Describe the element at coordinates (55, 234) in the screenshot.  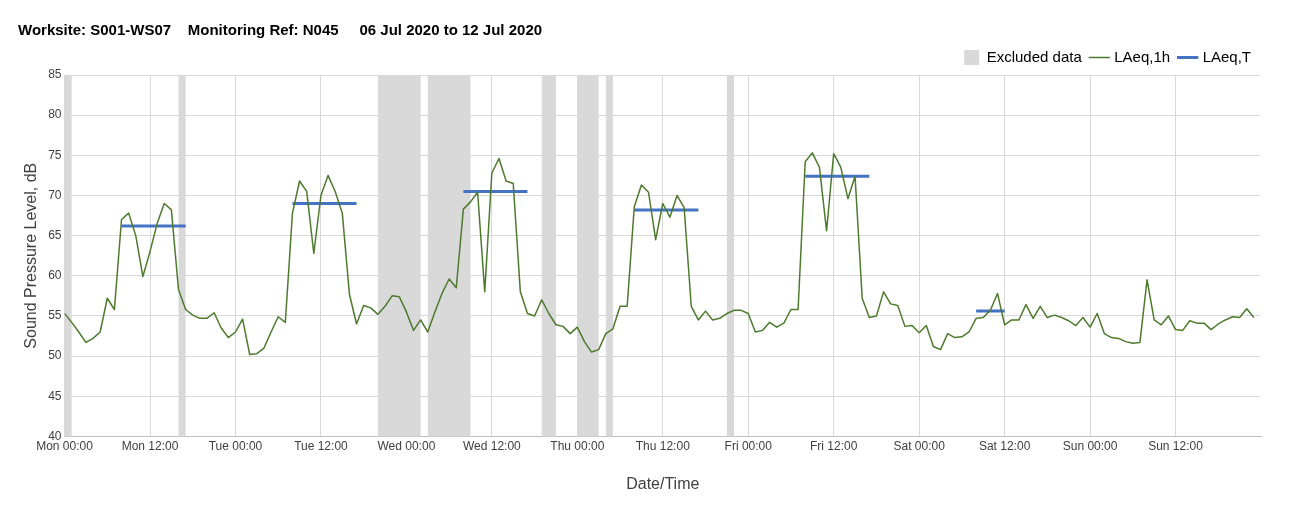
I see `y-tick-label: 65` at that location.